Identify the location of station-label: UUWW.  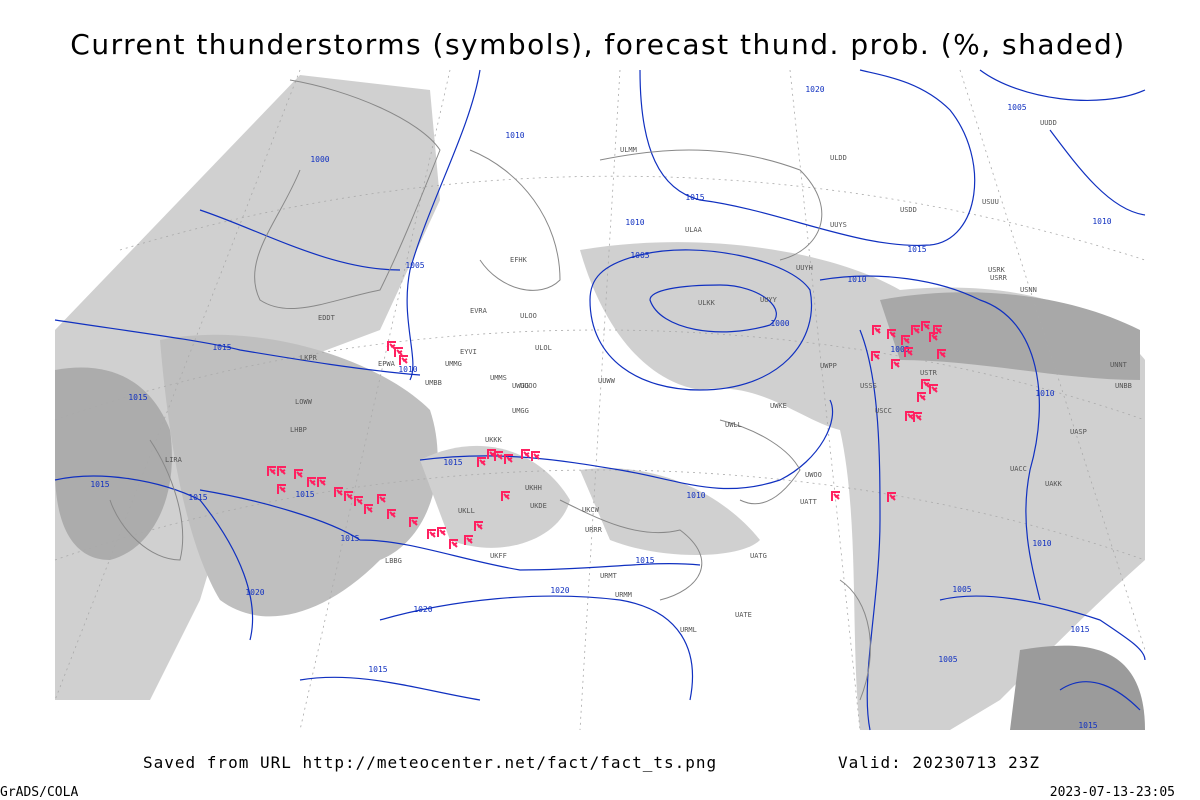
(607, 381).